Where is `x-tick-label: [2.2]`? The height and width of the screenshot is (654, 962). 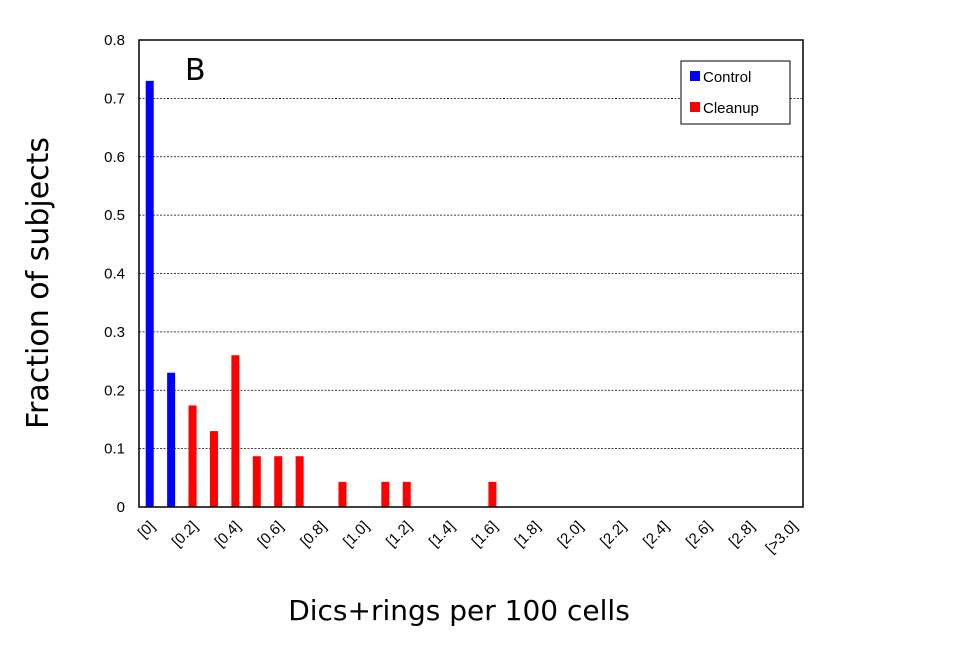 x-tick-label: [2.2] is located at coordinates (613, 534).